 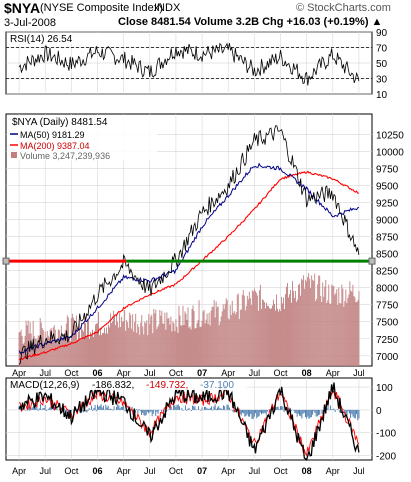 I want to click on macd-xtick-label: Oct, so click(x=176, y=471).